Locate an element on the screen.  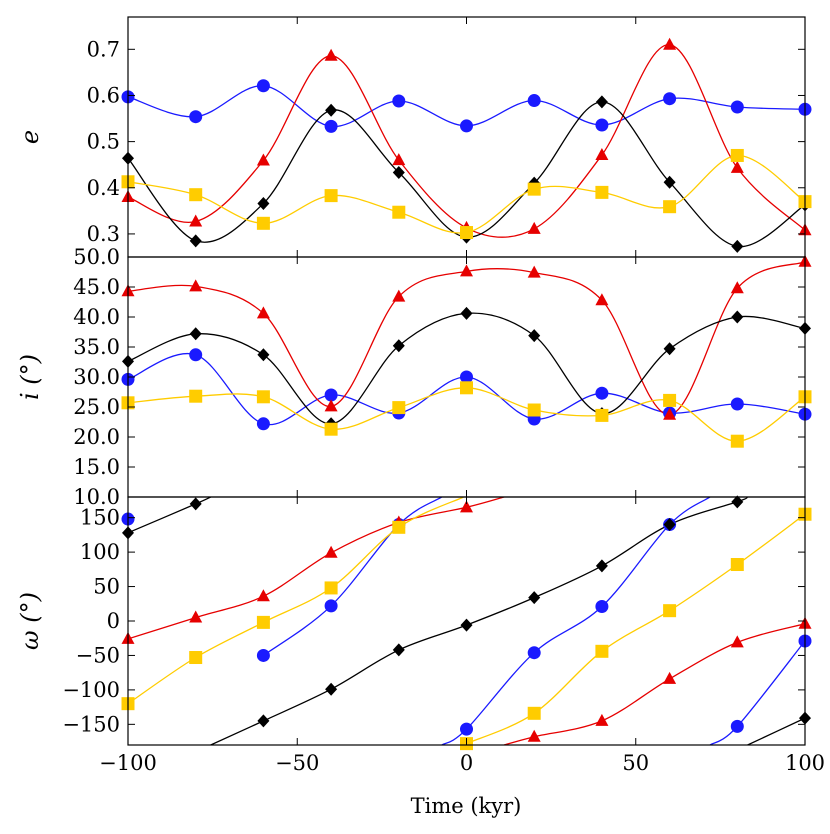
inclination-ytick-label: 50.0 is located at coordinates (96, 257).